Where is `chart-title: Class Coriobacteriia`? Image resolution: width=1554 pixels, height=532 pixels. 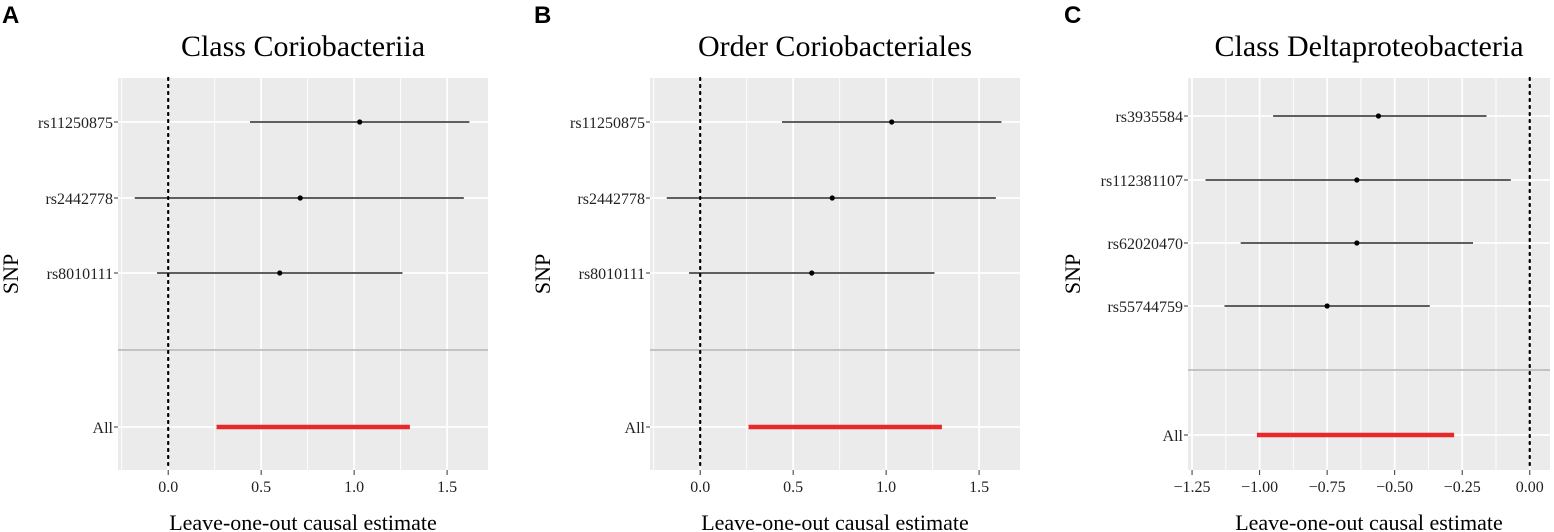 chart-title: Class Coriobacteriia is located at coordinates (303, 46).